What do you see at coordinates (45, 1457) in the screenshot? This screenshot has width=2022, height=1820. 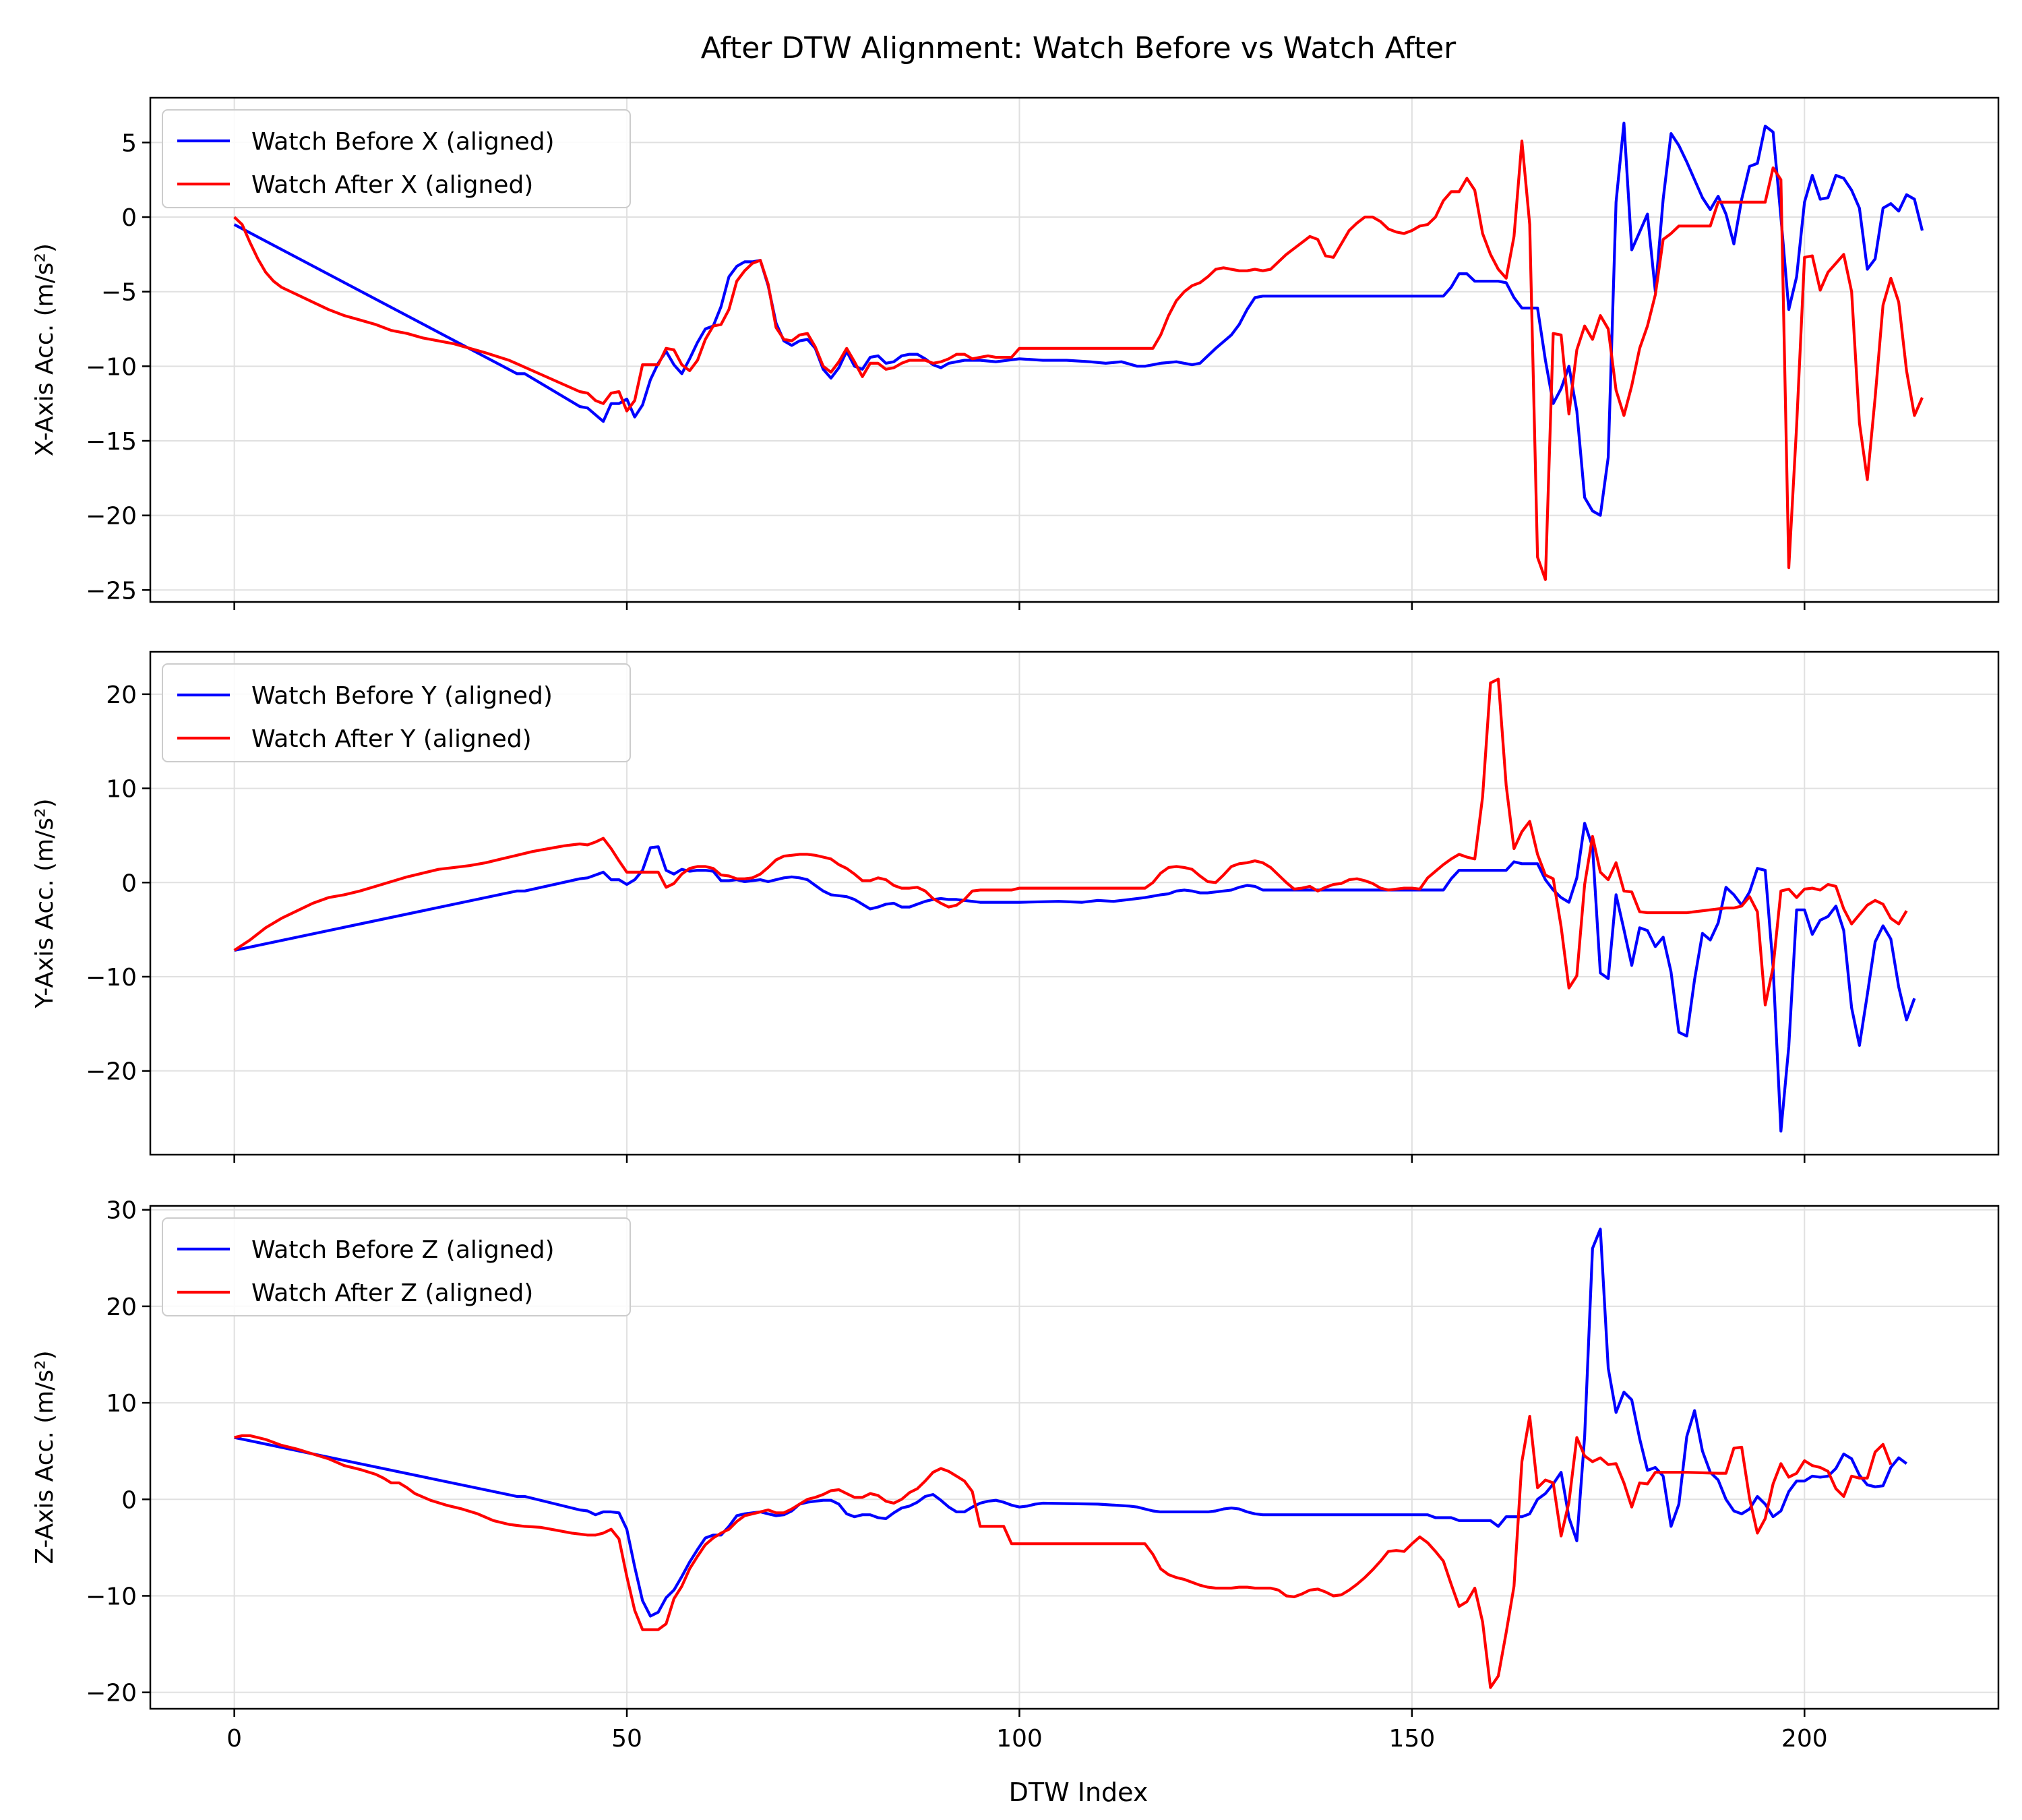 I see `y-axis-label: Z-Axis Acc. (m/s²)` at bounding box center [45, 1457].